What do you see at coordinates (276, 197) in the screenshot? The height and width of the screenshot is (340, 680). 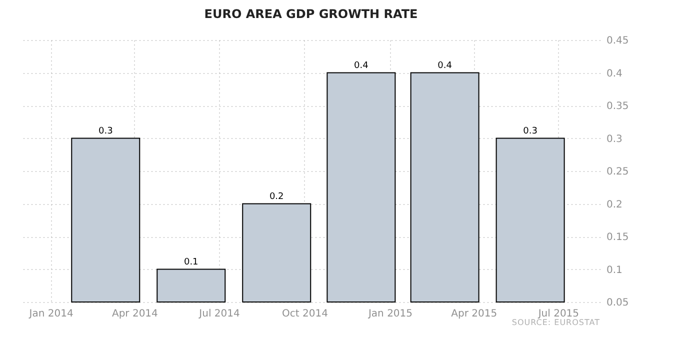 I see `data-label: 0.2` at bounding box center [276, 197].